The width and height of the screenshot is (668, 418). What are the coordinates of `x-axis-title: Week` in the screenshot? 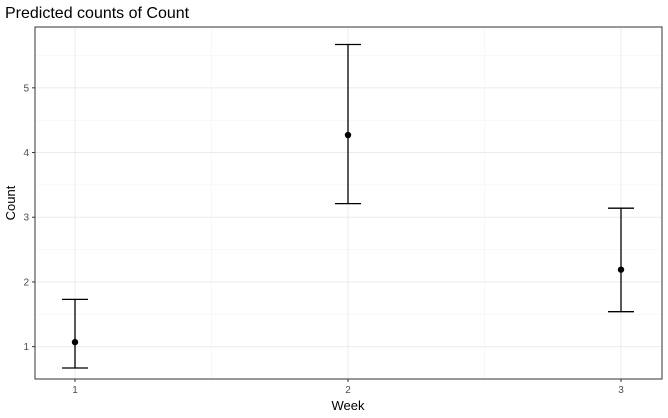 It's located at (348, 405).